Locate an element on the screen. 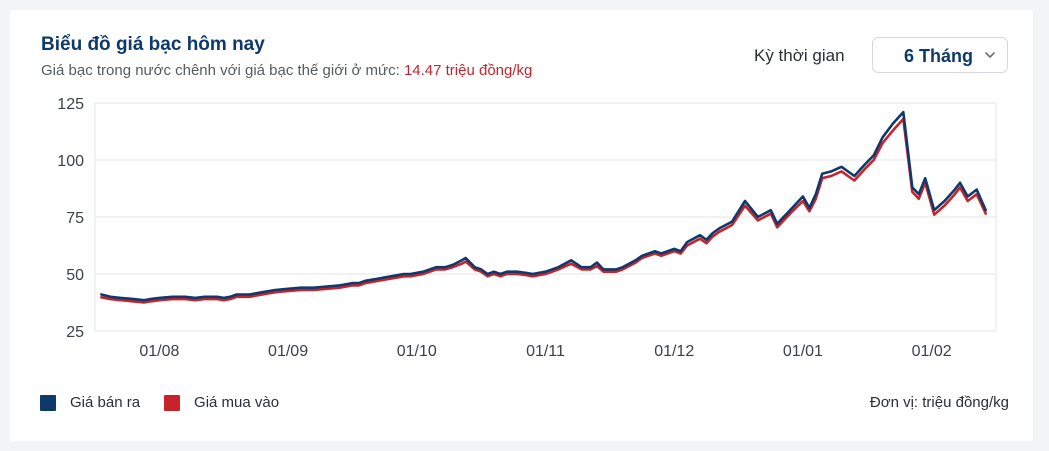 The image size is (1049, 451). x-tick-label: 01/08 is located at coordinates (159, 351).